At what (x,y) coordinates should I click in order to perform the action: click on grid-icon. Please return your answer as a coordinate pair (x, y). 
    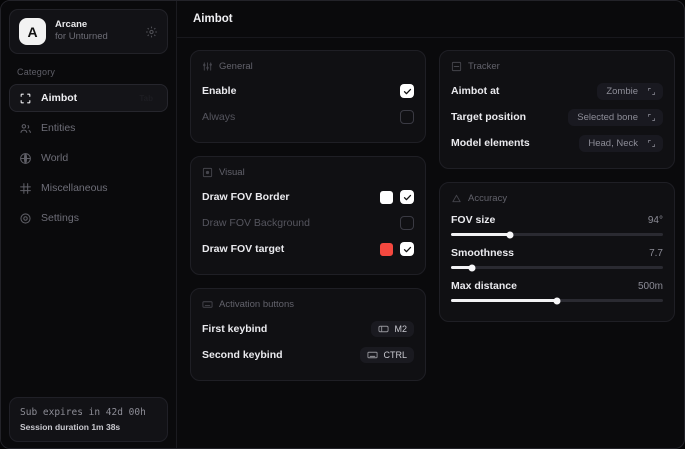
    Looking at the image, I should click on (25, 188).